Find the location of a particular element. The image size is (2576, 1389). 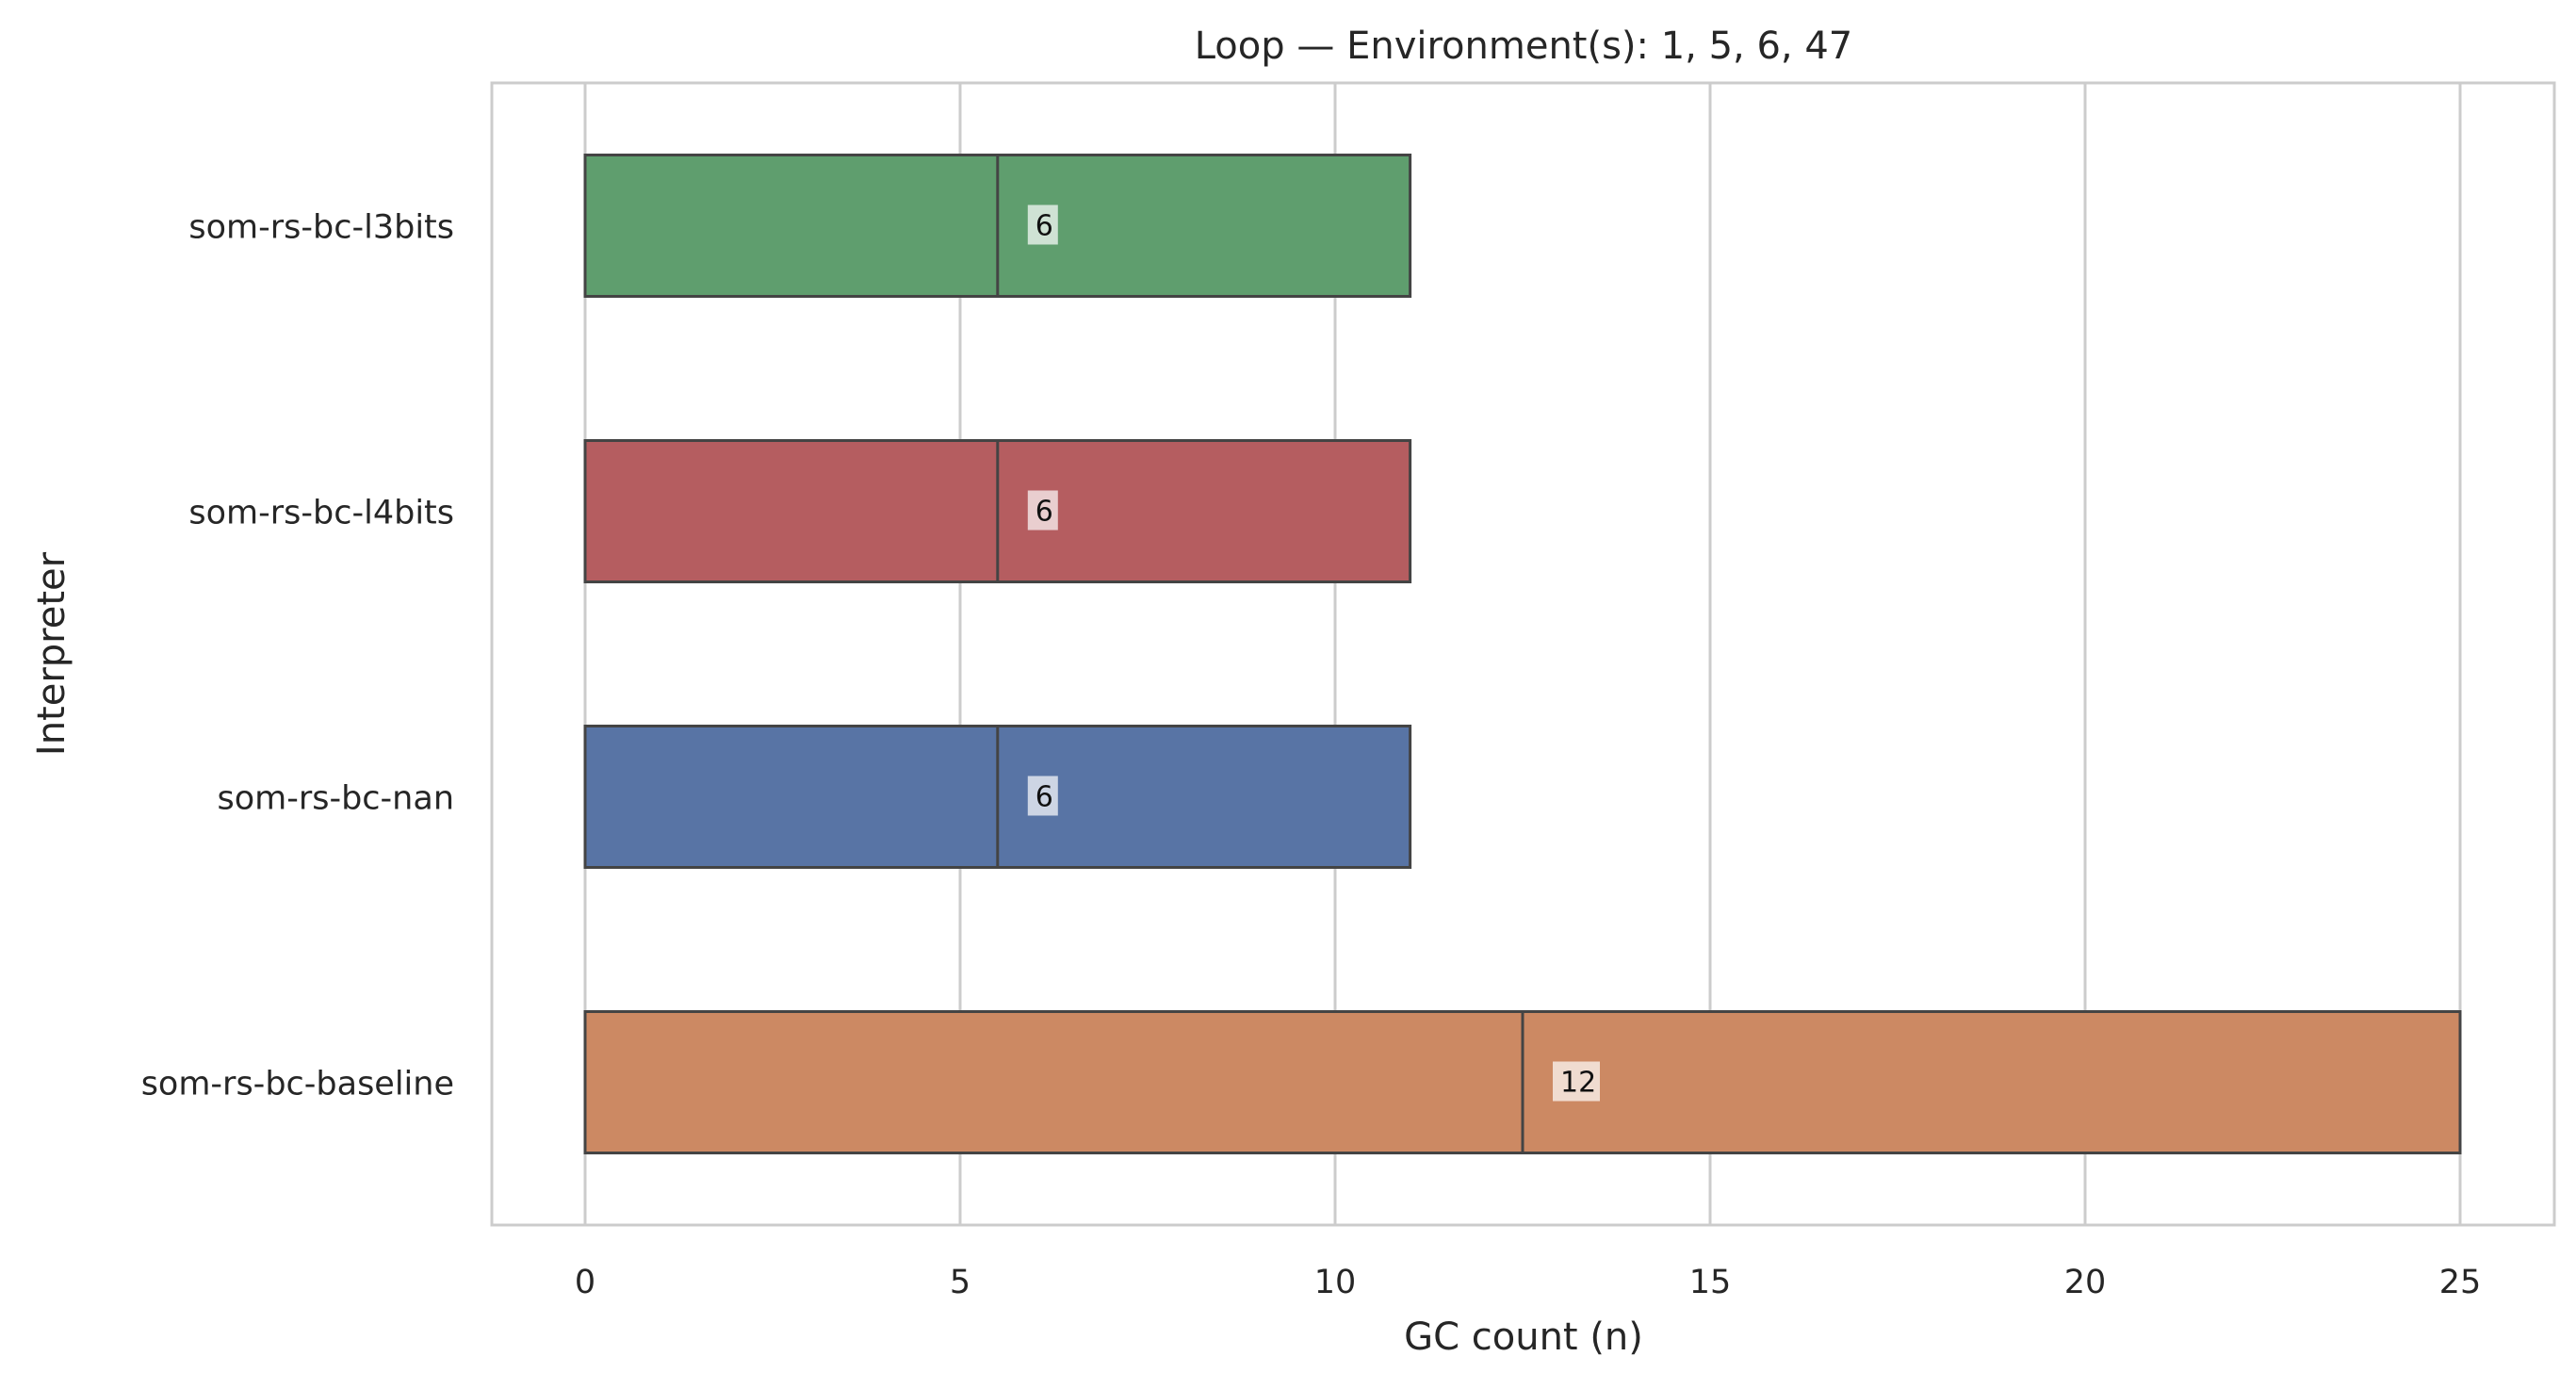

x-tick-label: 5 is located at coordinates (960, 1283).